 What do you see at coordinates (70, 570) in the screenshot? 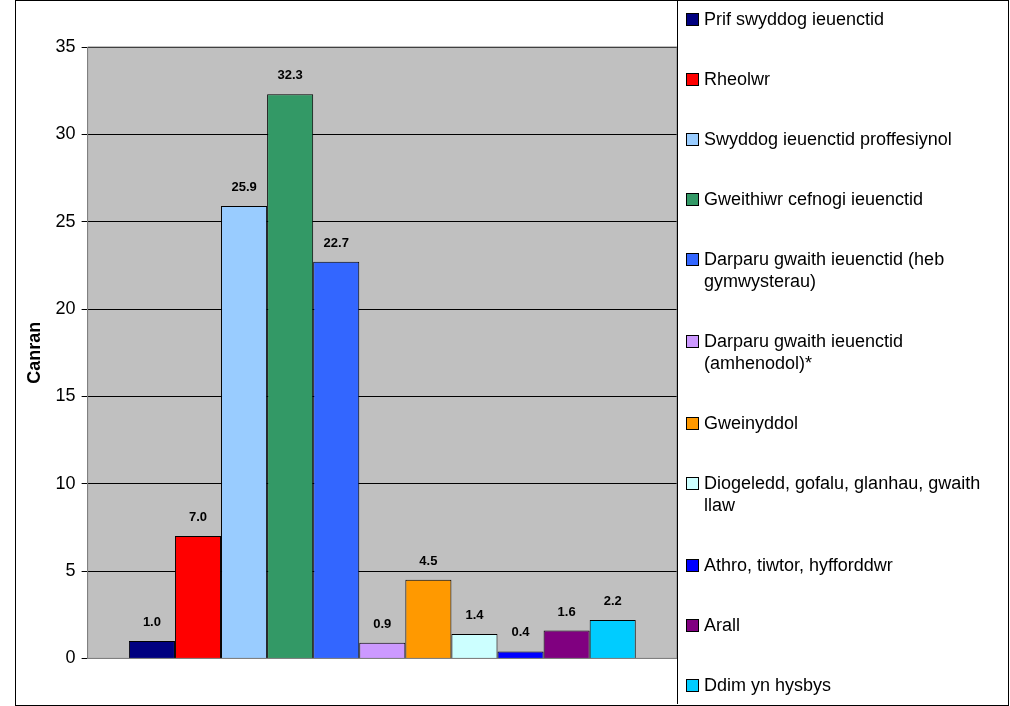
I see `y-tick-label: 5` at bounding box center [70, 570].